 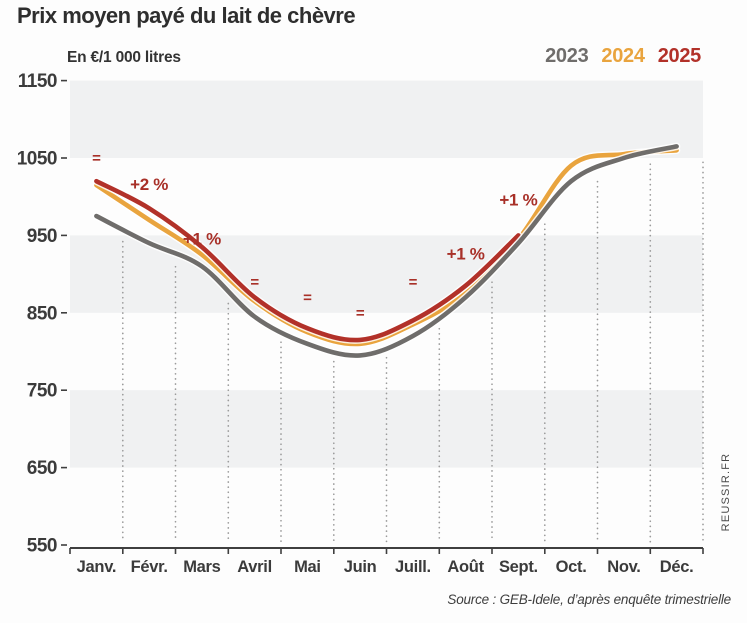 What do you see at coordinates (413, 282) in the screenshot?
I see `annotation-Juill.: =` at bounding box center [413, 282].